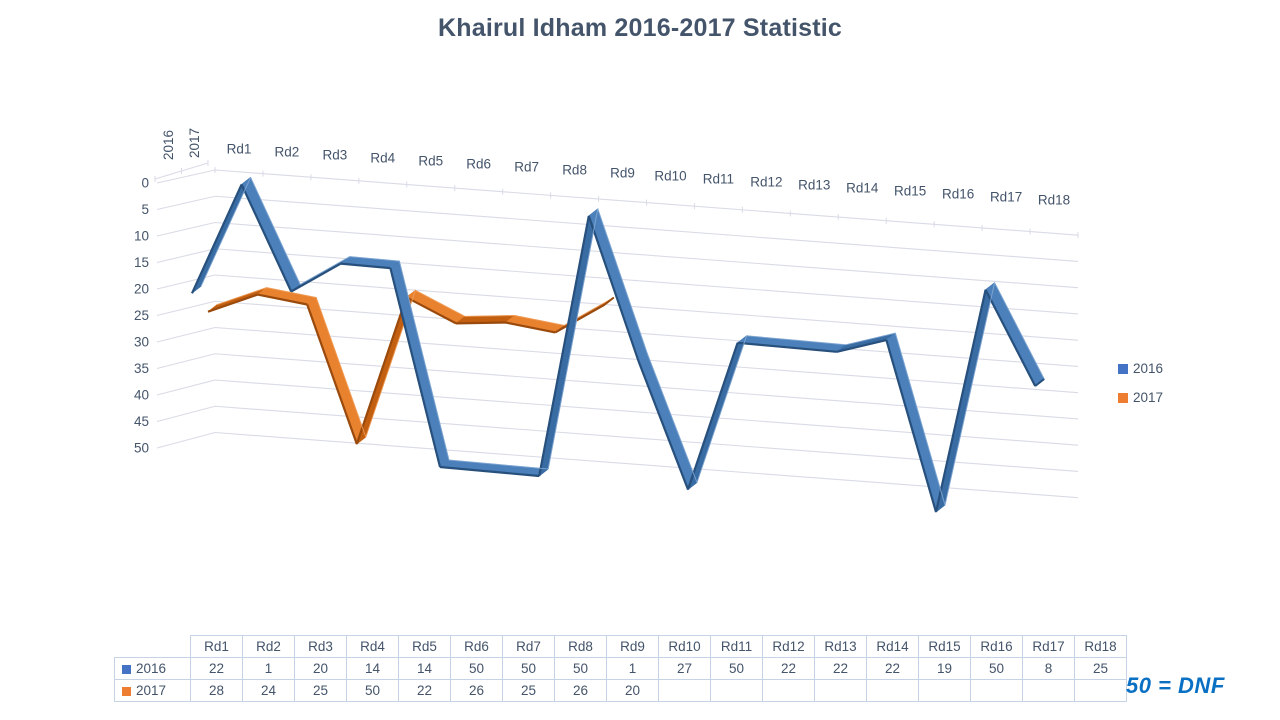 The height and width of the screenshot is (720, 1280). Describe the element at coordinates (271, 234) in the screenshot. I see `ribbon-segment` at that location.